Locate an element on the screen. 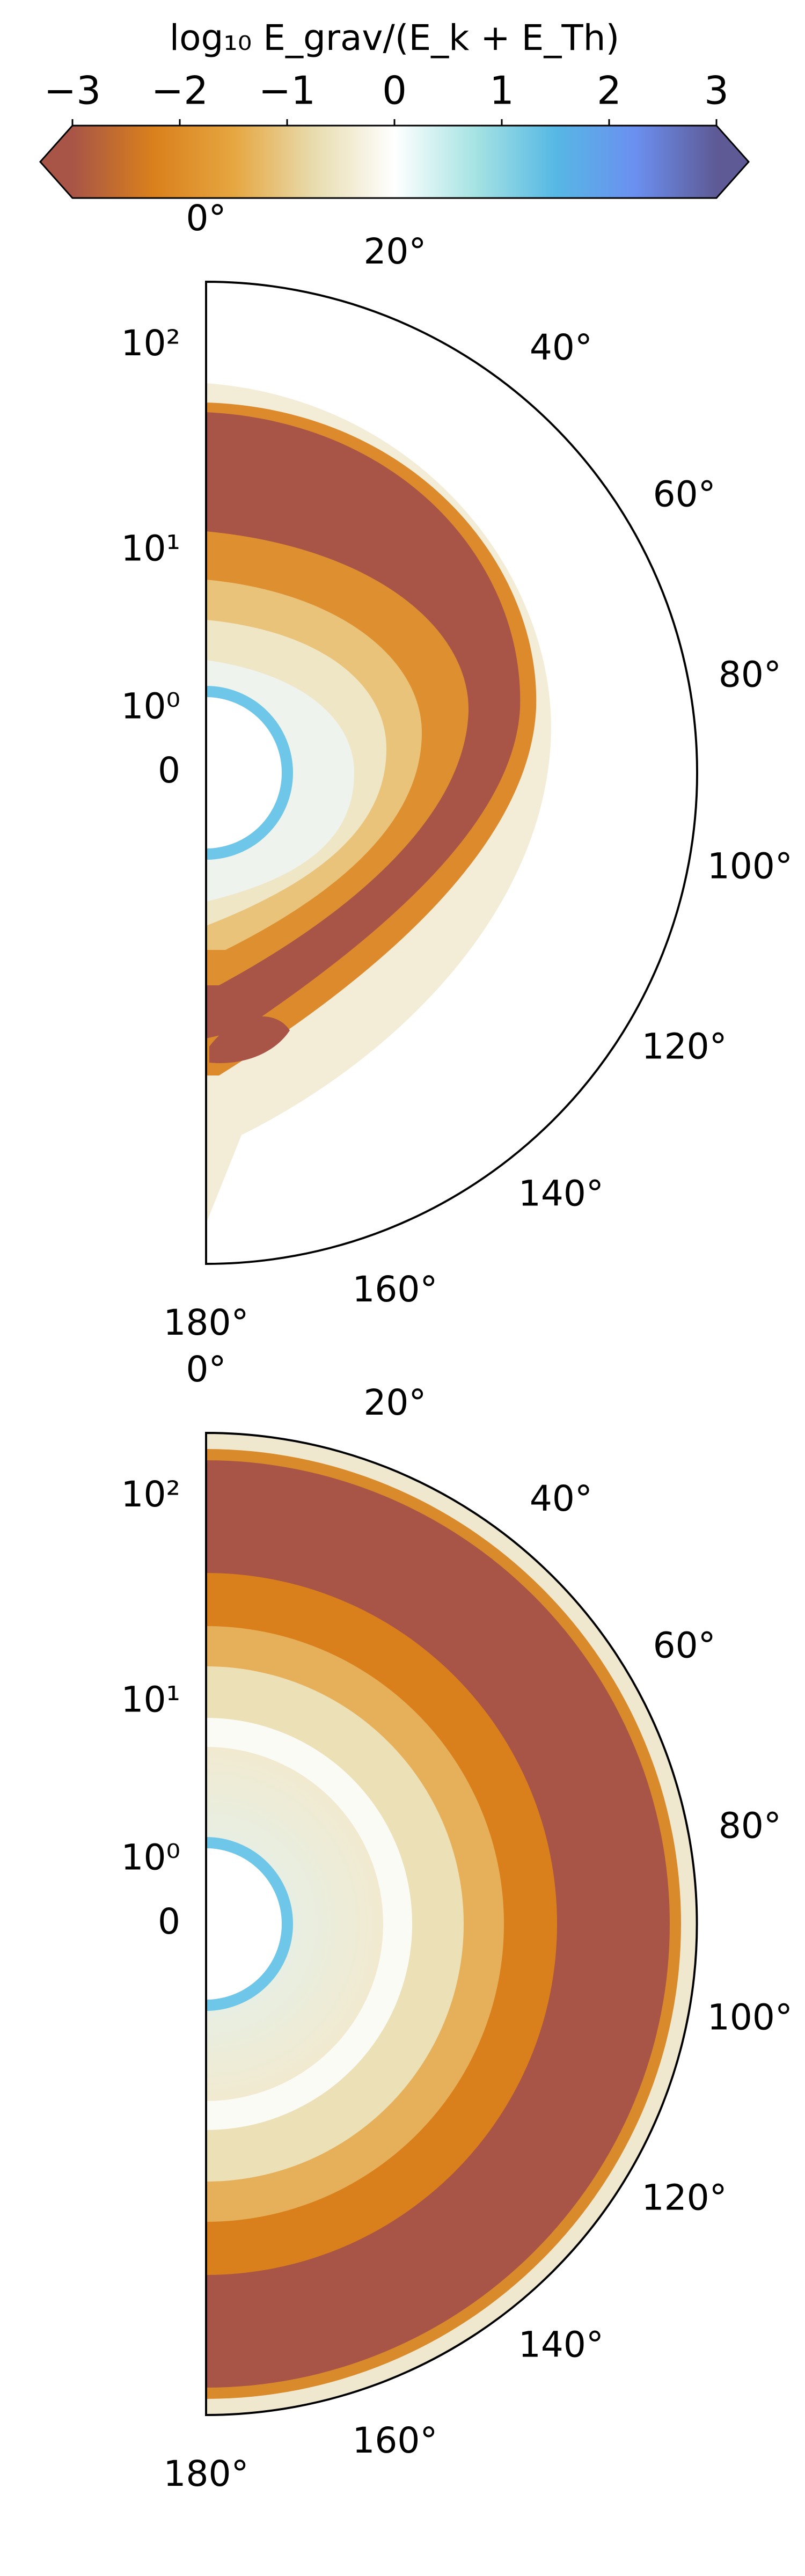  colorbar-tick-label: 0 is located at coordinates (394, 90).